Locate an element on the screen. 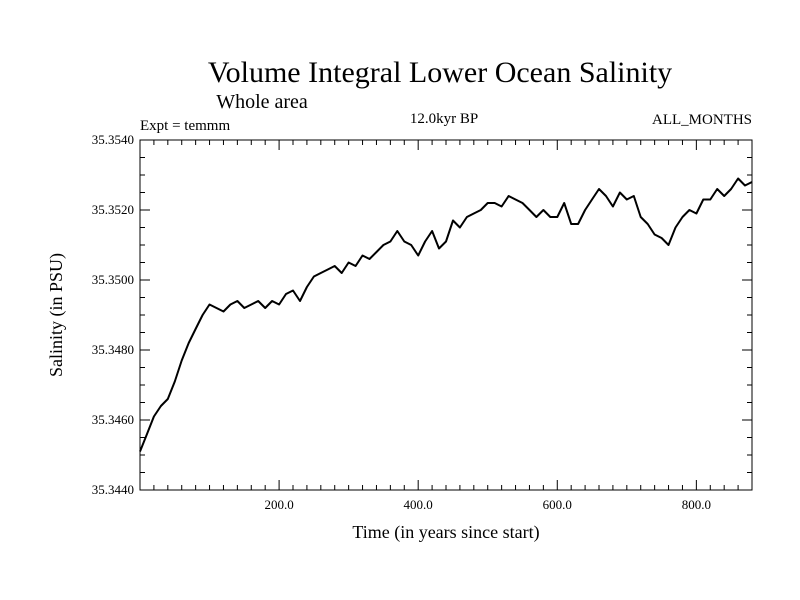  y-tick-label: 35.3460 is located at coordinates (113, 419).